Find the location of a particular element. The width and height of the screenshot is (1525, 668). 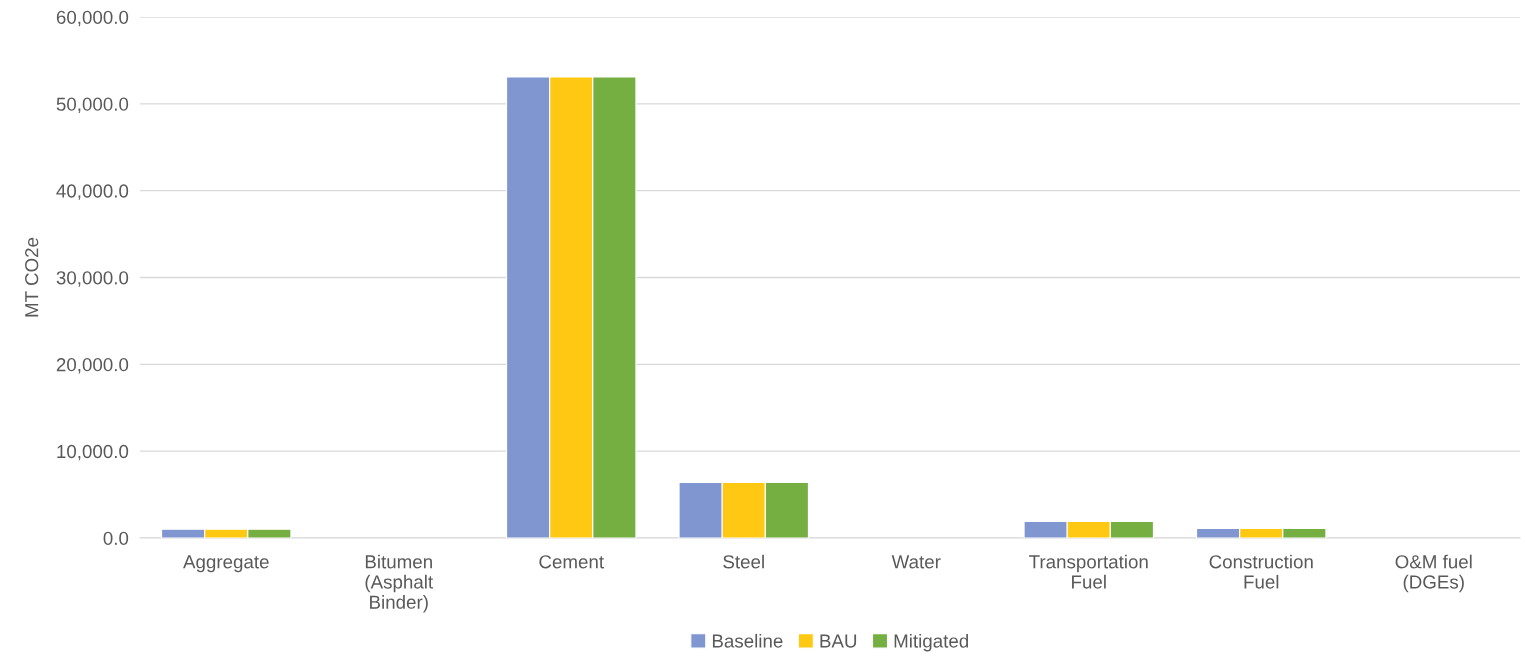

x-tick-label: O&M fuel (DGEs) is located at coordinates (1433, 573).